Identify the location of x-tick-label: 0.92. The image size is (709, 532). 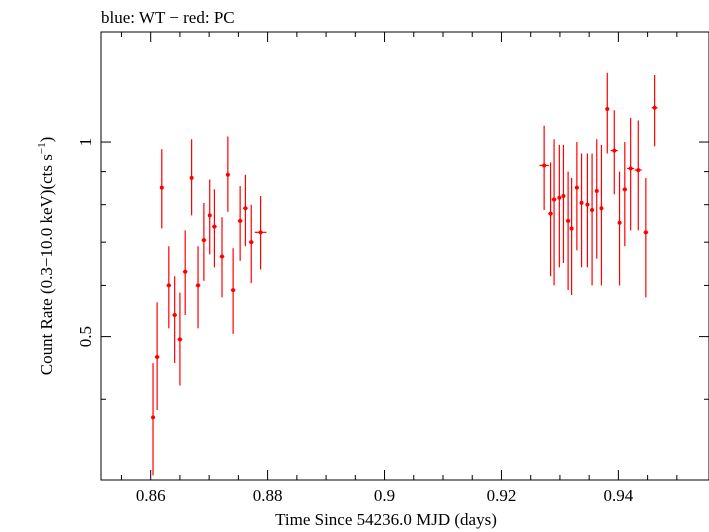
(502, 495).